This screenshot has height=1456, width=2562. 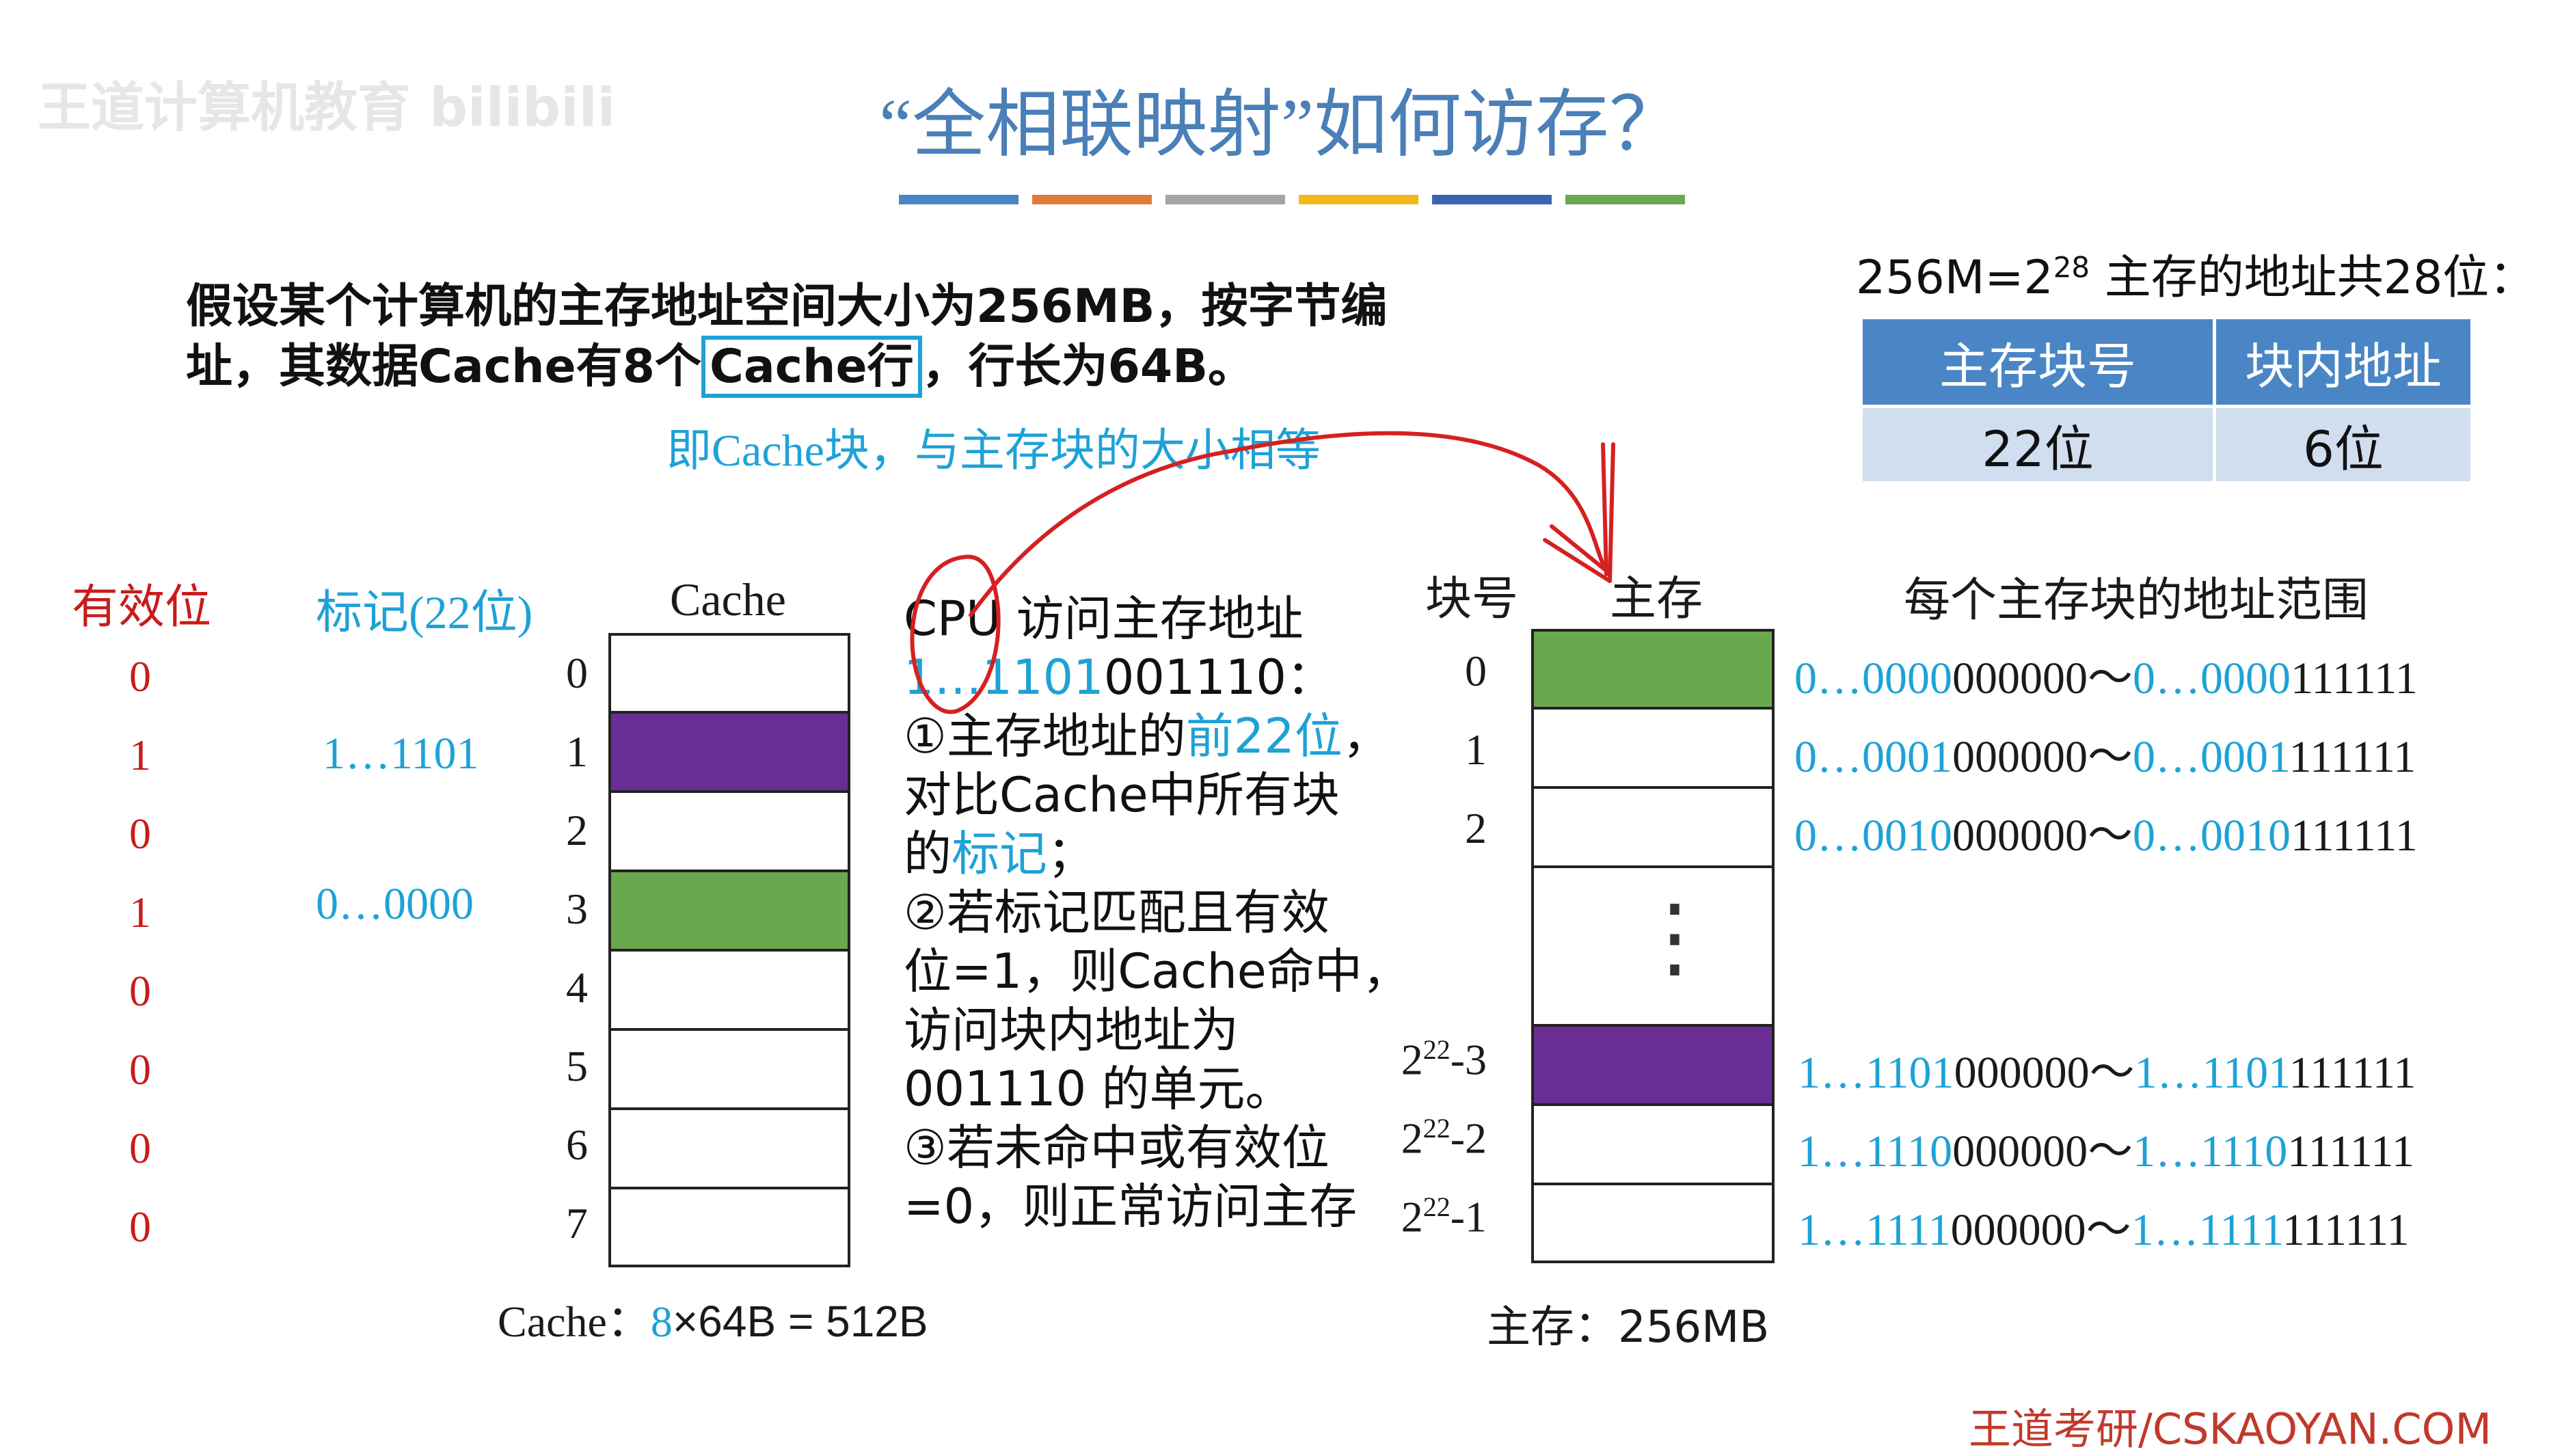 I want to click on memory-block-label: 1, so click(x=1476, y=750).